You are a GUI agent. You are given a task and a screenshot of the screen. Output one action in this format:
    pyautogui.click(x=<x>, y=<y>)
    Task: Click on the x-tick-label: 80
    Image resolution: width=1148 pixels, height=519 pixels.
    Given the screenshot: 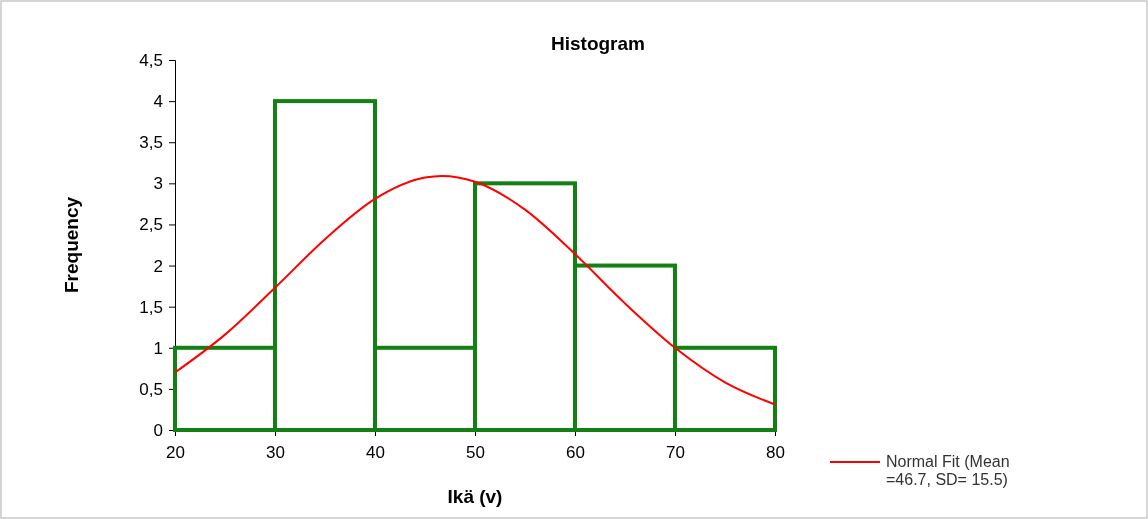 What is the action you would take?
    pyautogui.click(x=775, y=453)
    